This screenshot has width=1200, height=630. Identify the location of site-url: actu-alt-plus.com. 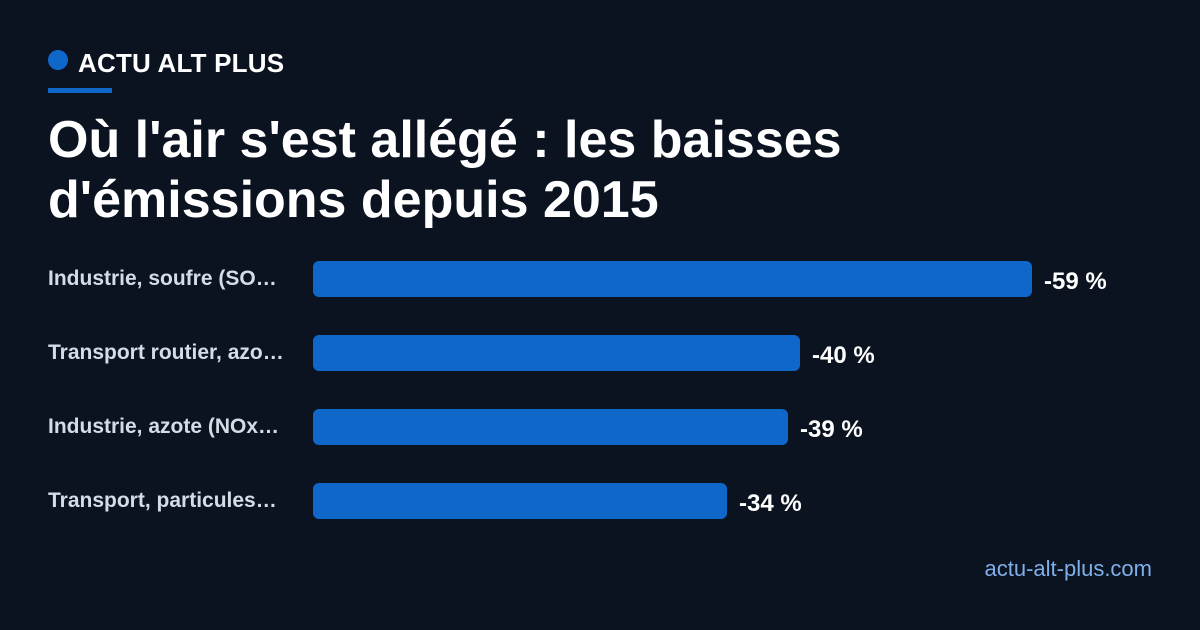
(1068, 568).